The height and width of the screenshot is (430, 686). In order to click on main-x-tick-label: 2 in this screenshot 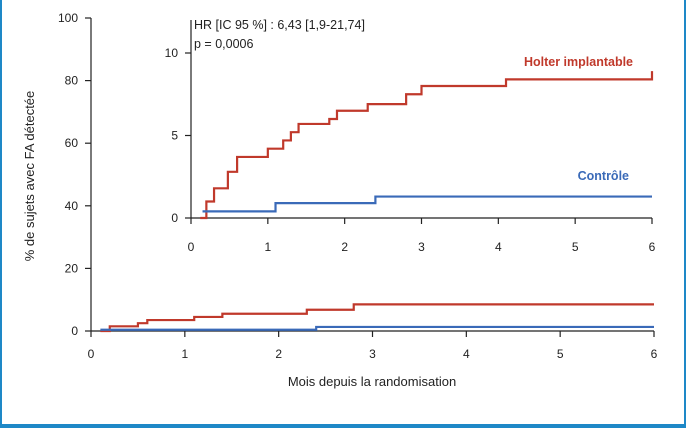, I will do `click(278, 354)`.